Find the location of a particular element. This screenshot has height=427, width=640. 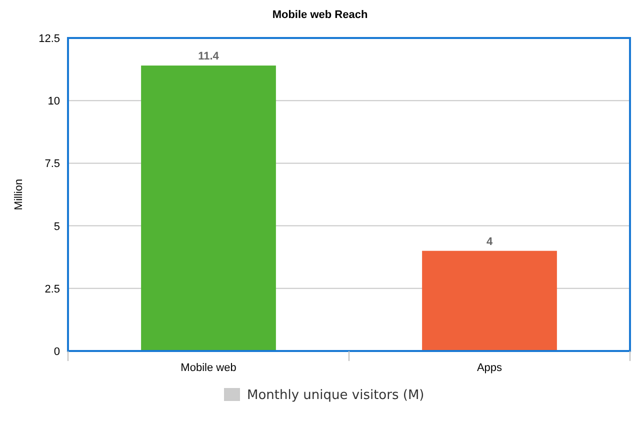

y-tick-label: 12.5 is located at coordinates (49, 39).